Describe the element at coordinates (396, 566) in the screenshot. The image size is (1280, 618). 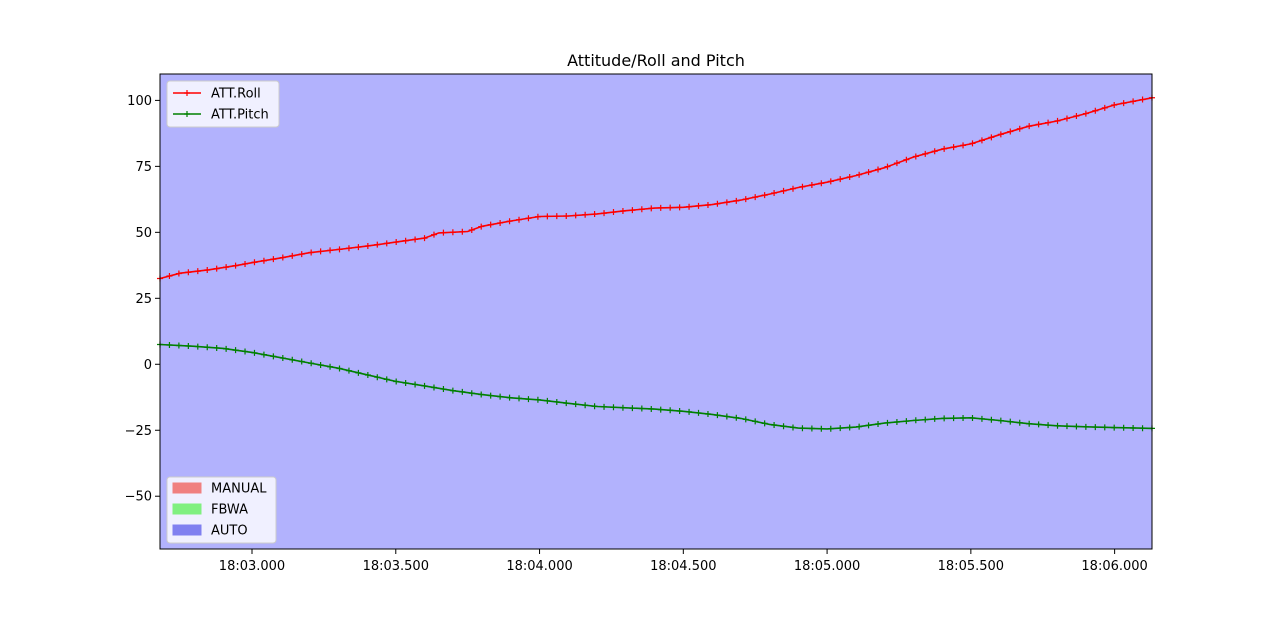
I see `x-tick-label: 18:03.500` at that location.